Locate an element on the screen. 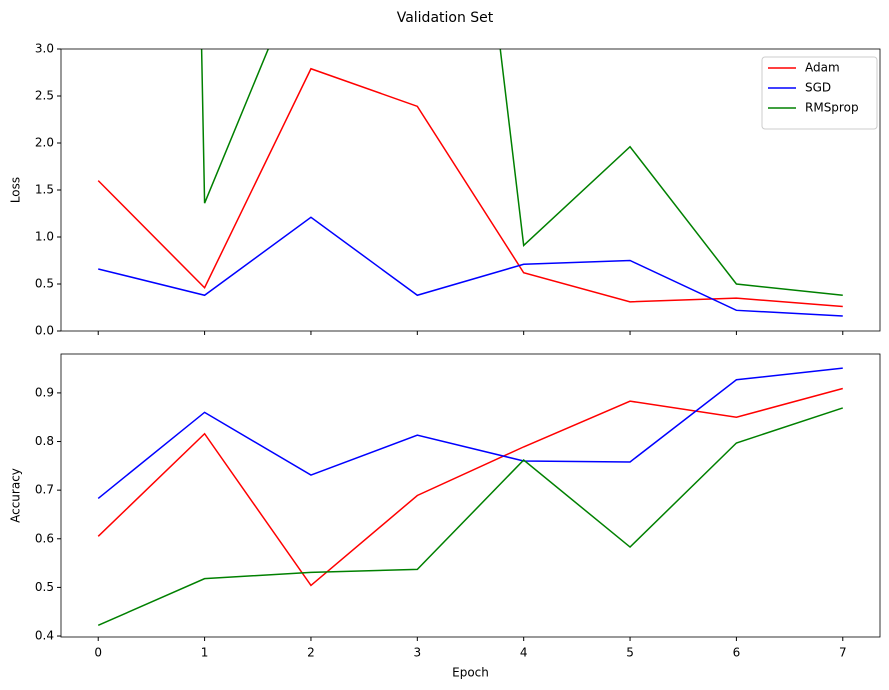  legend-label: SGD is located at coordinates (818, 88).